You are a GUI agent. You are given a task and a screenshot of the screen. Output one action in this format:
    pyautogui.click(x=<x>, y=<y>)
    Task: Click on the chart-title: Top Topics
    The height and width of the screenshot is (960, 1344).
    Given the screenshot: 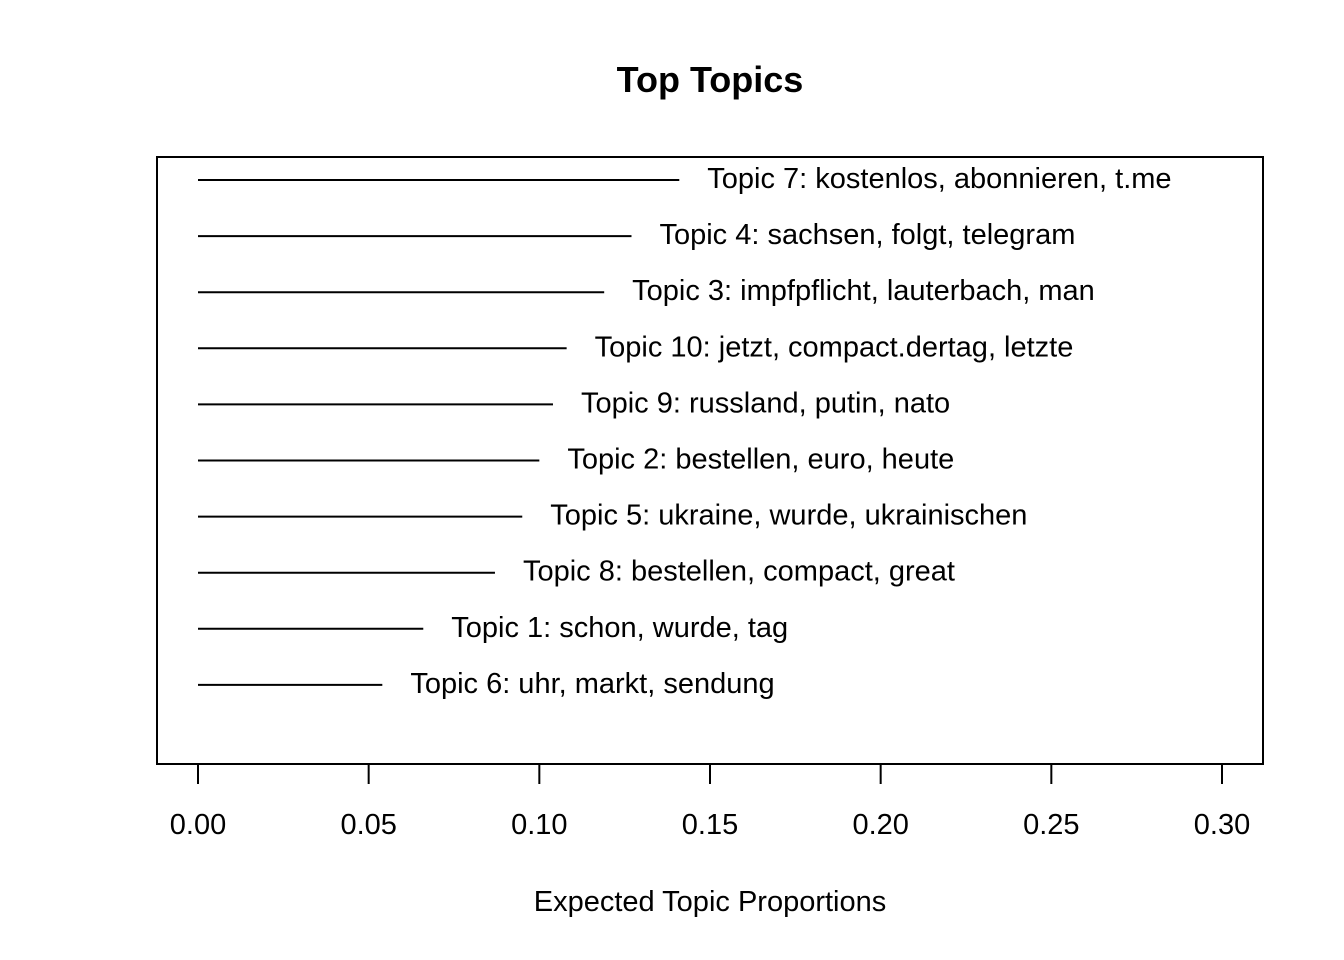 What is the action you would take?
    pyautogui.click(x=710, y=79)
    